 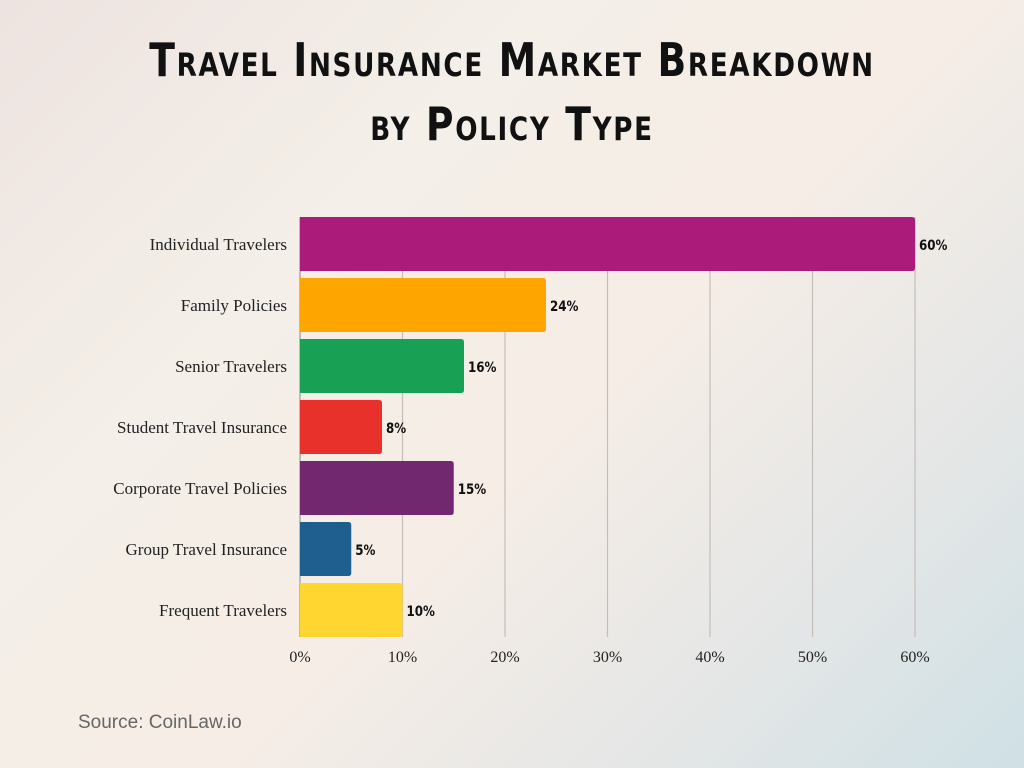 What do you see at coordinates (709, 657) in the screenshot?
I see `x-tick-label: 40%` at bounding box center [709, 657].